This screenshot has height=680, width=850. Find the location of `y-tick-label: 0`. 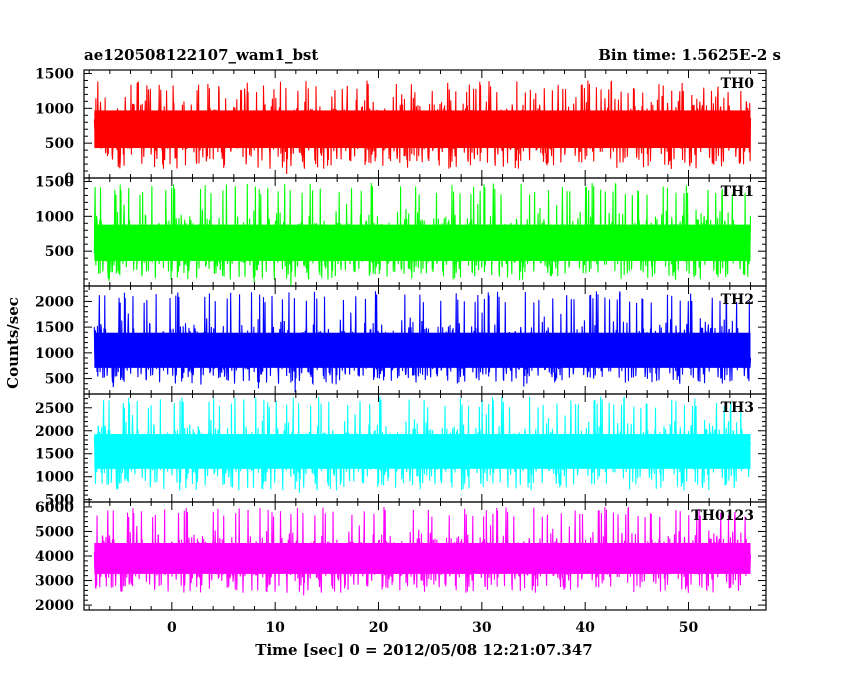

y-tick-label: 0 is located at coordinates (69, 179).